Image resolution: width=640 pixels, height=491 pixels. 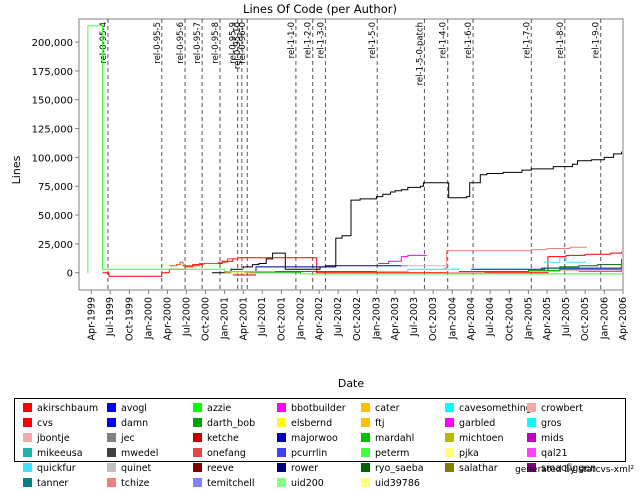 I want to click on legend-item: elsbernd, so click(x=304, y=424).